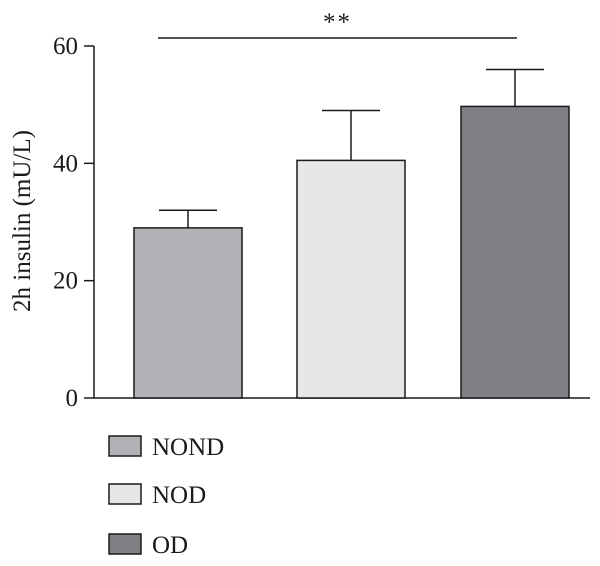  What do you see at coordinates (65, 163) in the screenshot?
I see `y-tick-label: 40` at bounding box center [65, 163].